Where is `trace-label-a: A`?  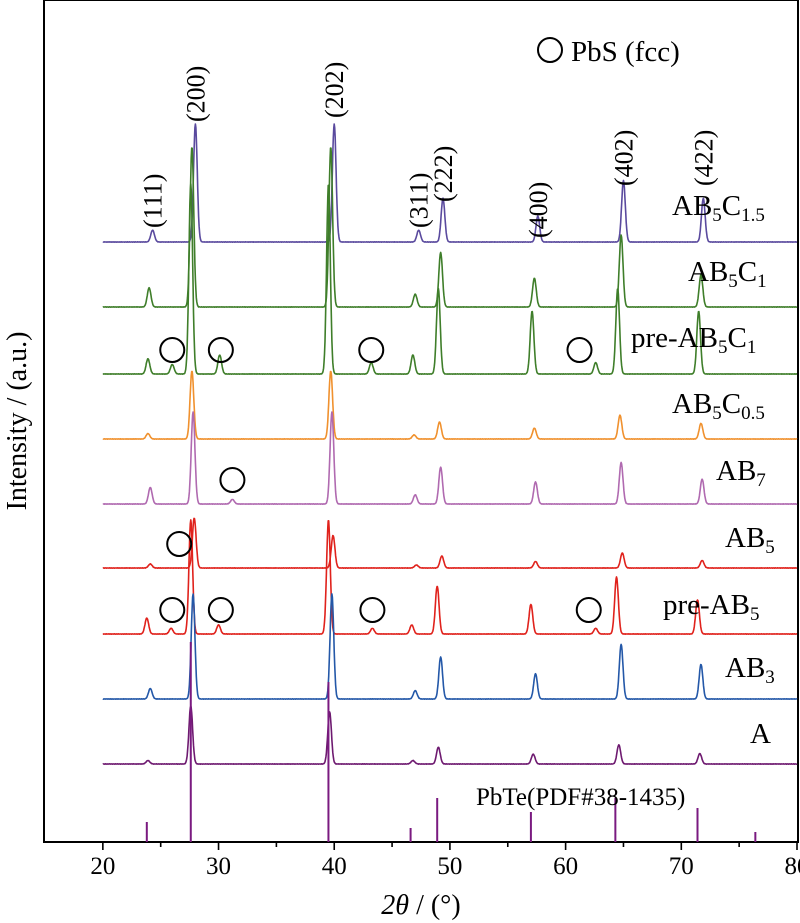 trace-label-a: A is located at coordinates (760, 734).